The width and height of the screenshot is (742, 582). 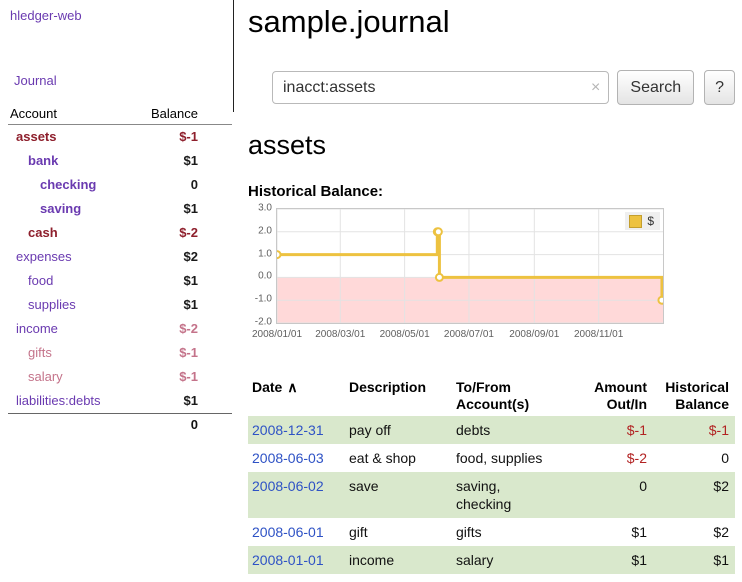 I want to click on account-link: checking, so click(x=68, y=184).